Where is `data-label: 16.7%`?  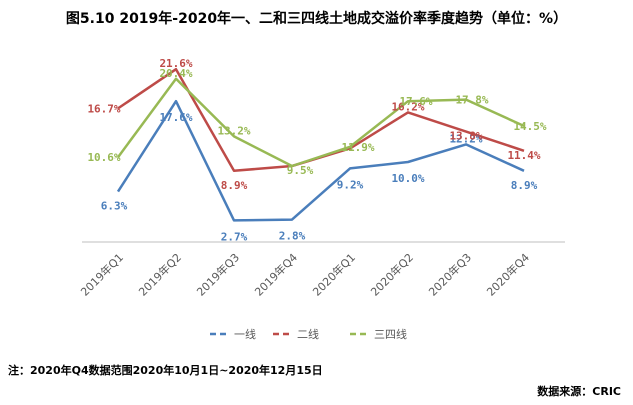
data-label: 16.7% is located at coordinates (103, 108).